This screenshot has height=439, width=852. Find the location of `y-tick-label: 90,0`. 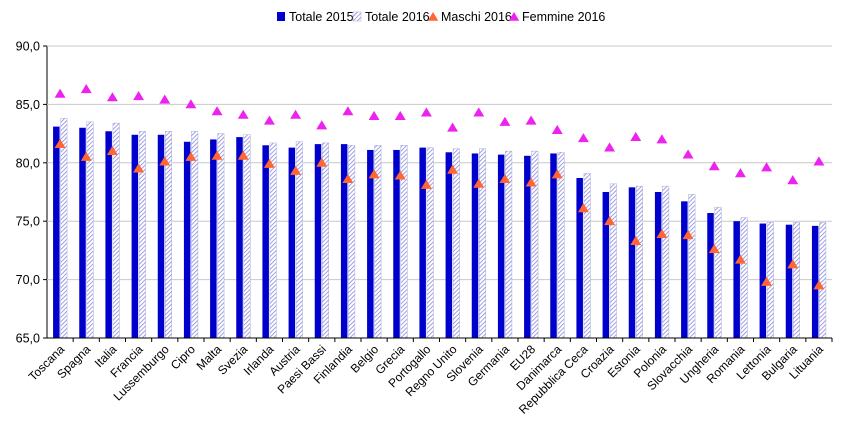

y-tick-label: 90,0 is located at coordinates (28, 47).